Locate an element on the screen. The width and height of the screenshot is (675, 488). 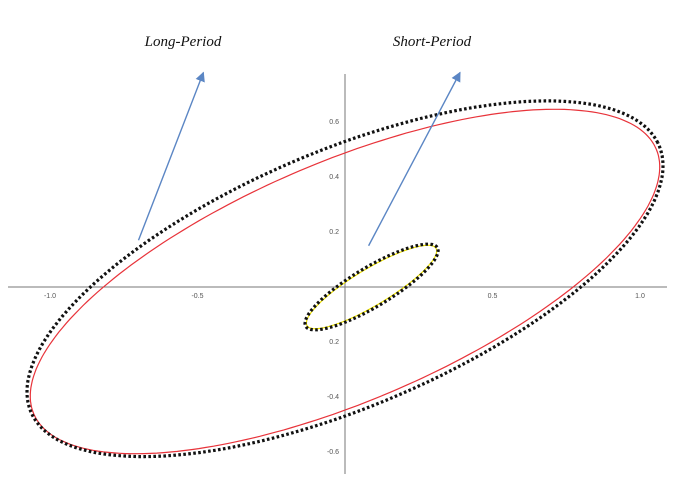
x-tick-label: 0.5 is located at coordinates (493, 296).